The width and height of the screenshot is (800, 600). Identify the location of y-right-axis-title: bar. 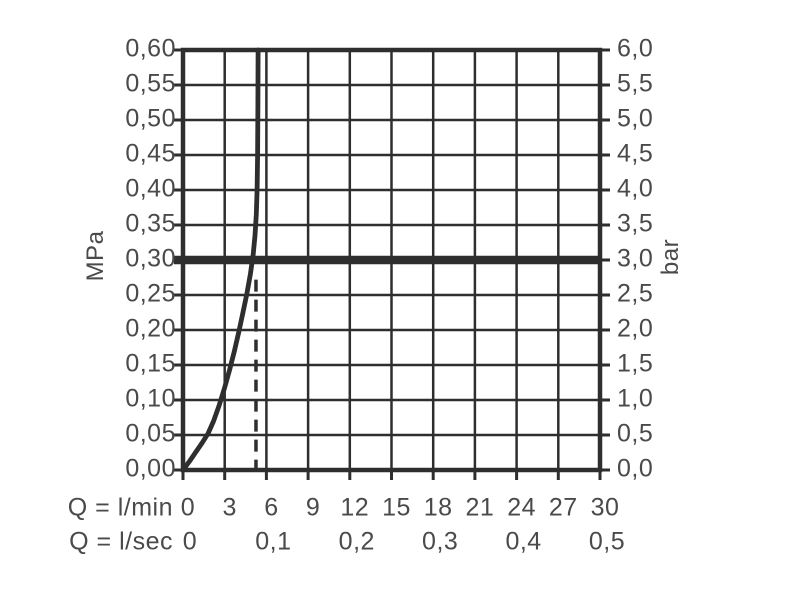
(670, 257).